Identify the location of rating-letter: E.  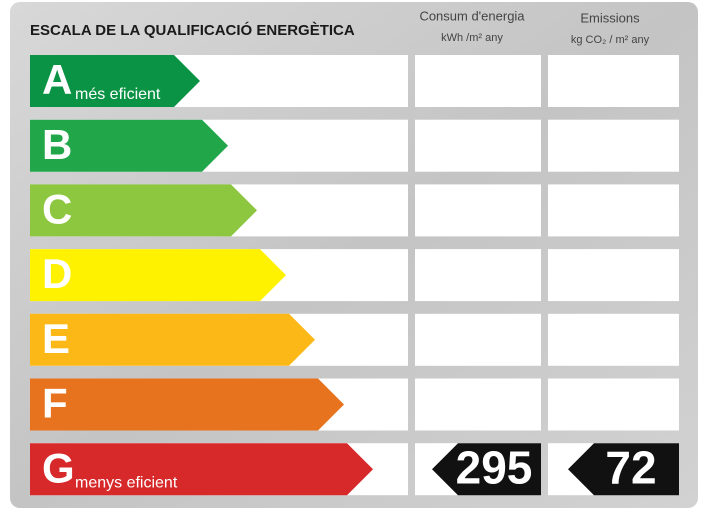
(56, 338).